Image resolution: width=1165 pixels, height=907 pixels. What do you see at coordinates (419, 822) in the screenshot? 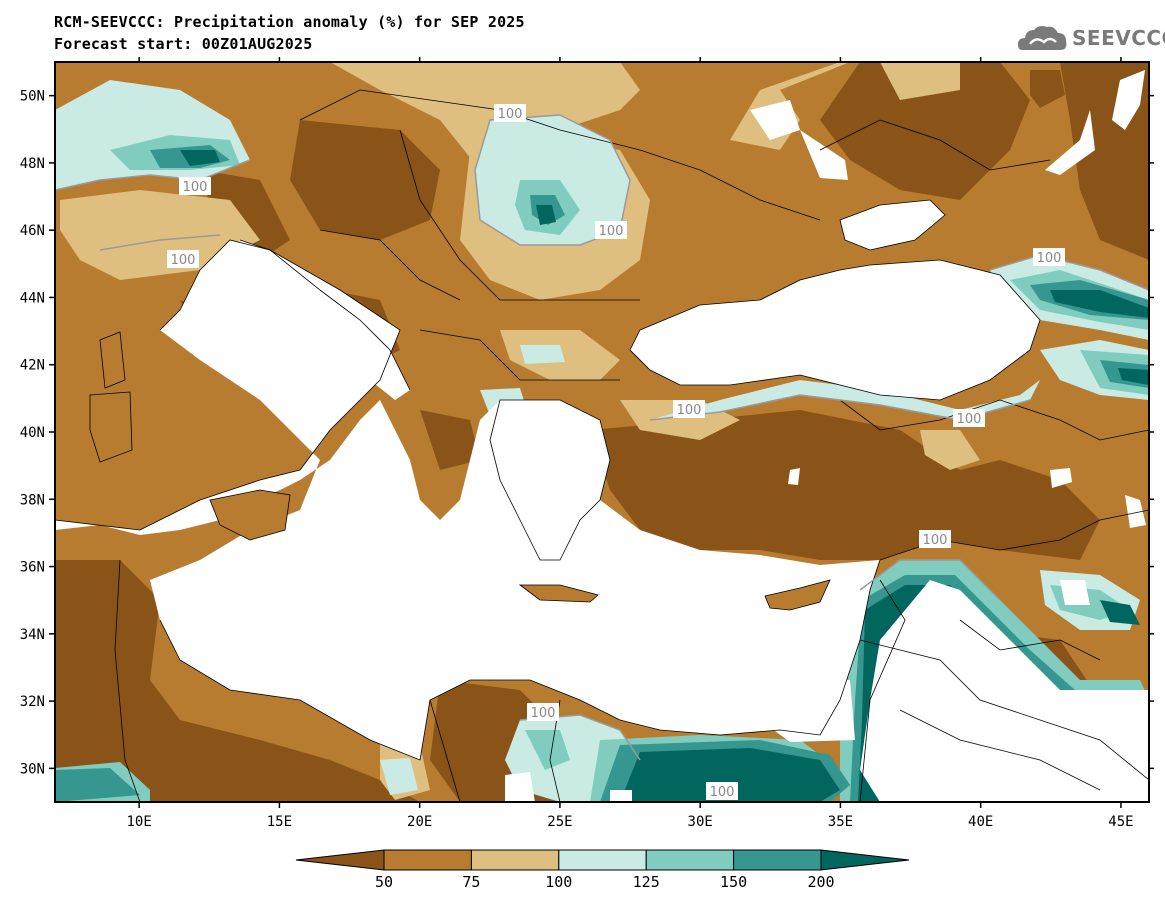
I see `lon-tick-label: 20E` at bounding box center [419, 822].